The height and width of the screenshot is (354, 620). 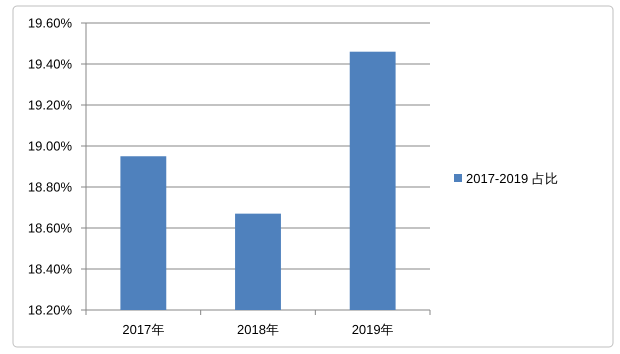 What do you see at coordinates (50, 64) in the screenshot?
I see `y-tick-label: 19.40%` at bounding box center [50, 64].